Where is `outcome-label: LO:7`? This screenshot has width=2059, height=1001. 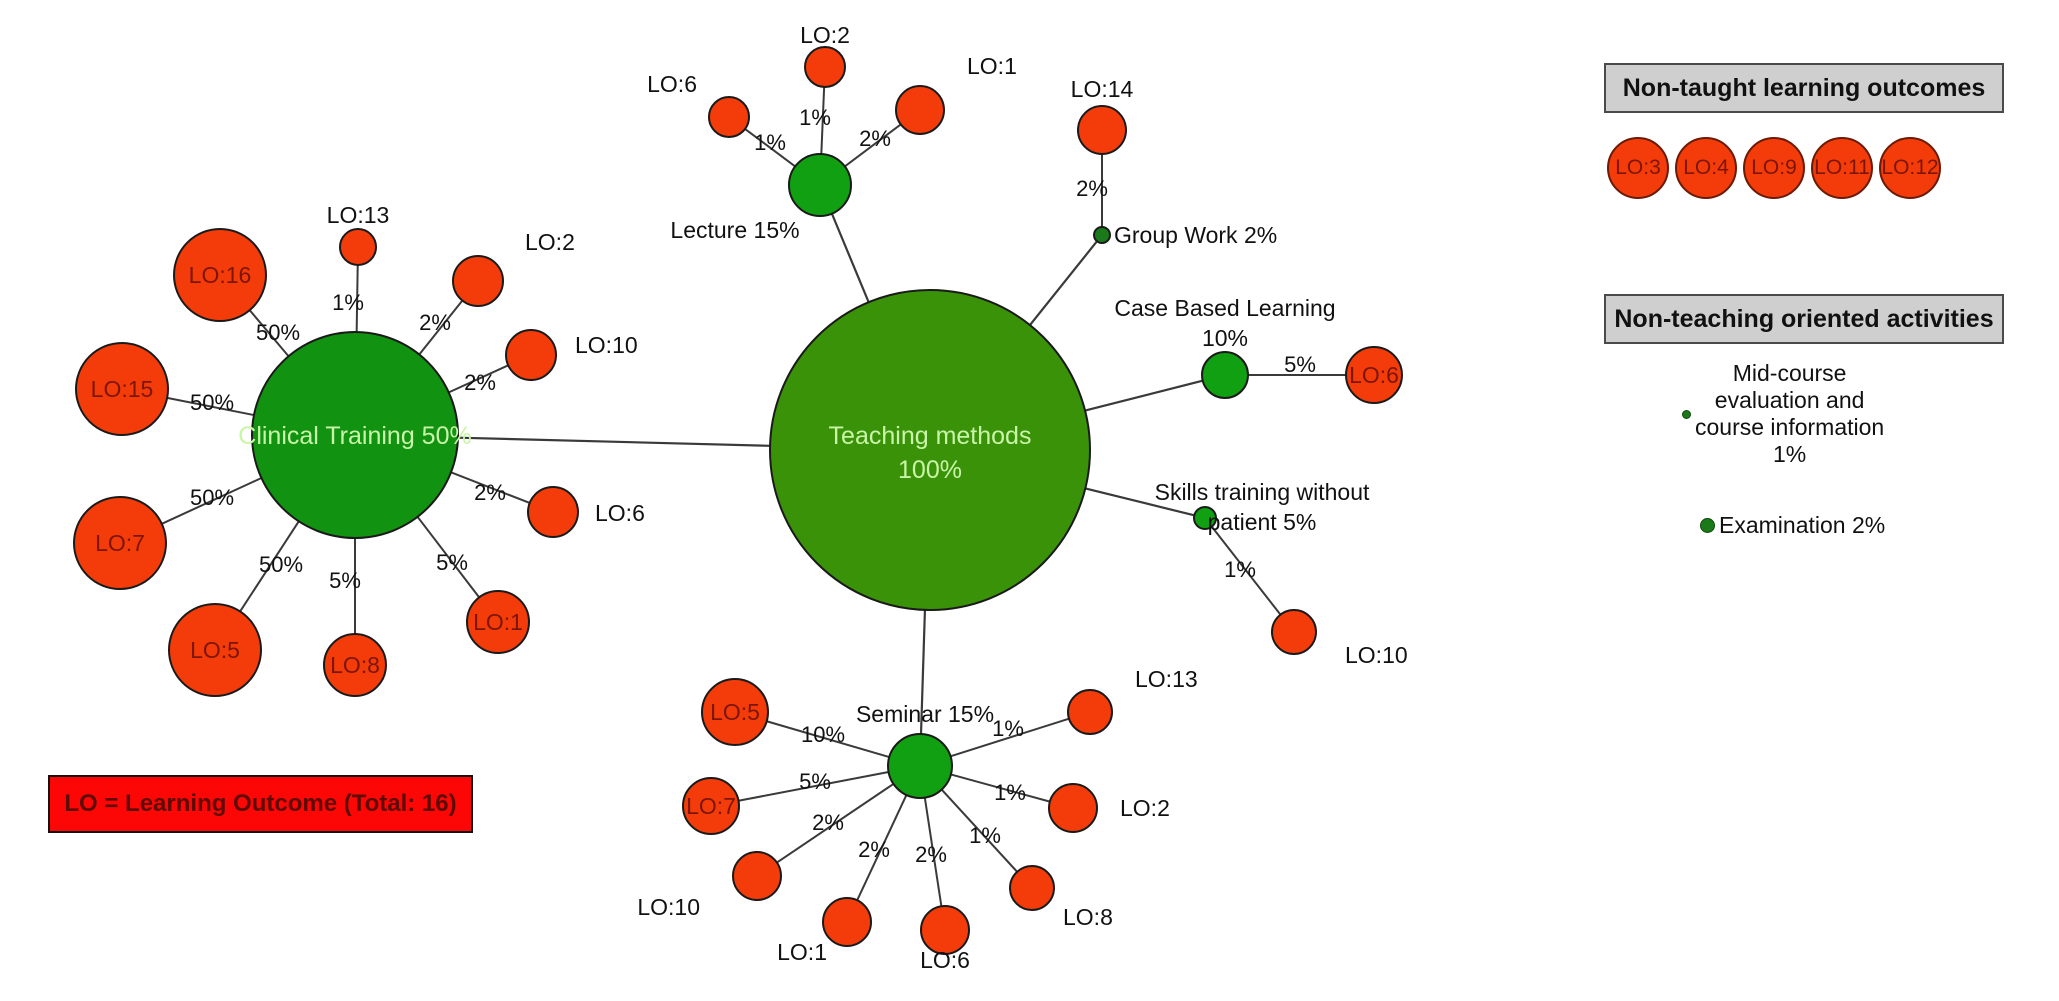
outcome-label: LO:7 is located at coordinates (711, 806).